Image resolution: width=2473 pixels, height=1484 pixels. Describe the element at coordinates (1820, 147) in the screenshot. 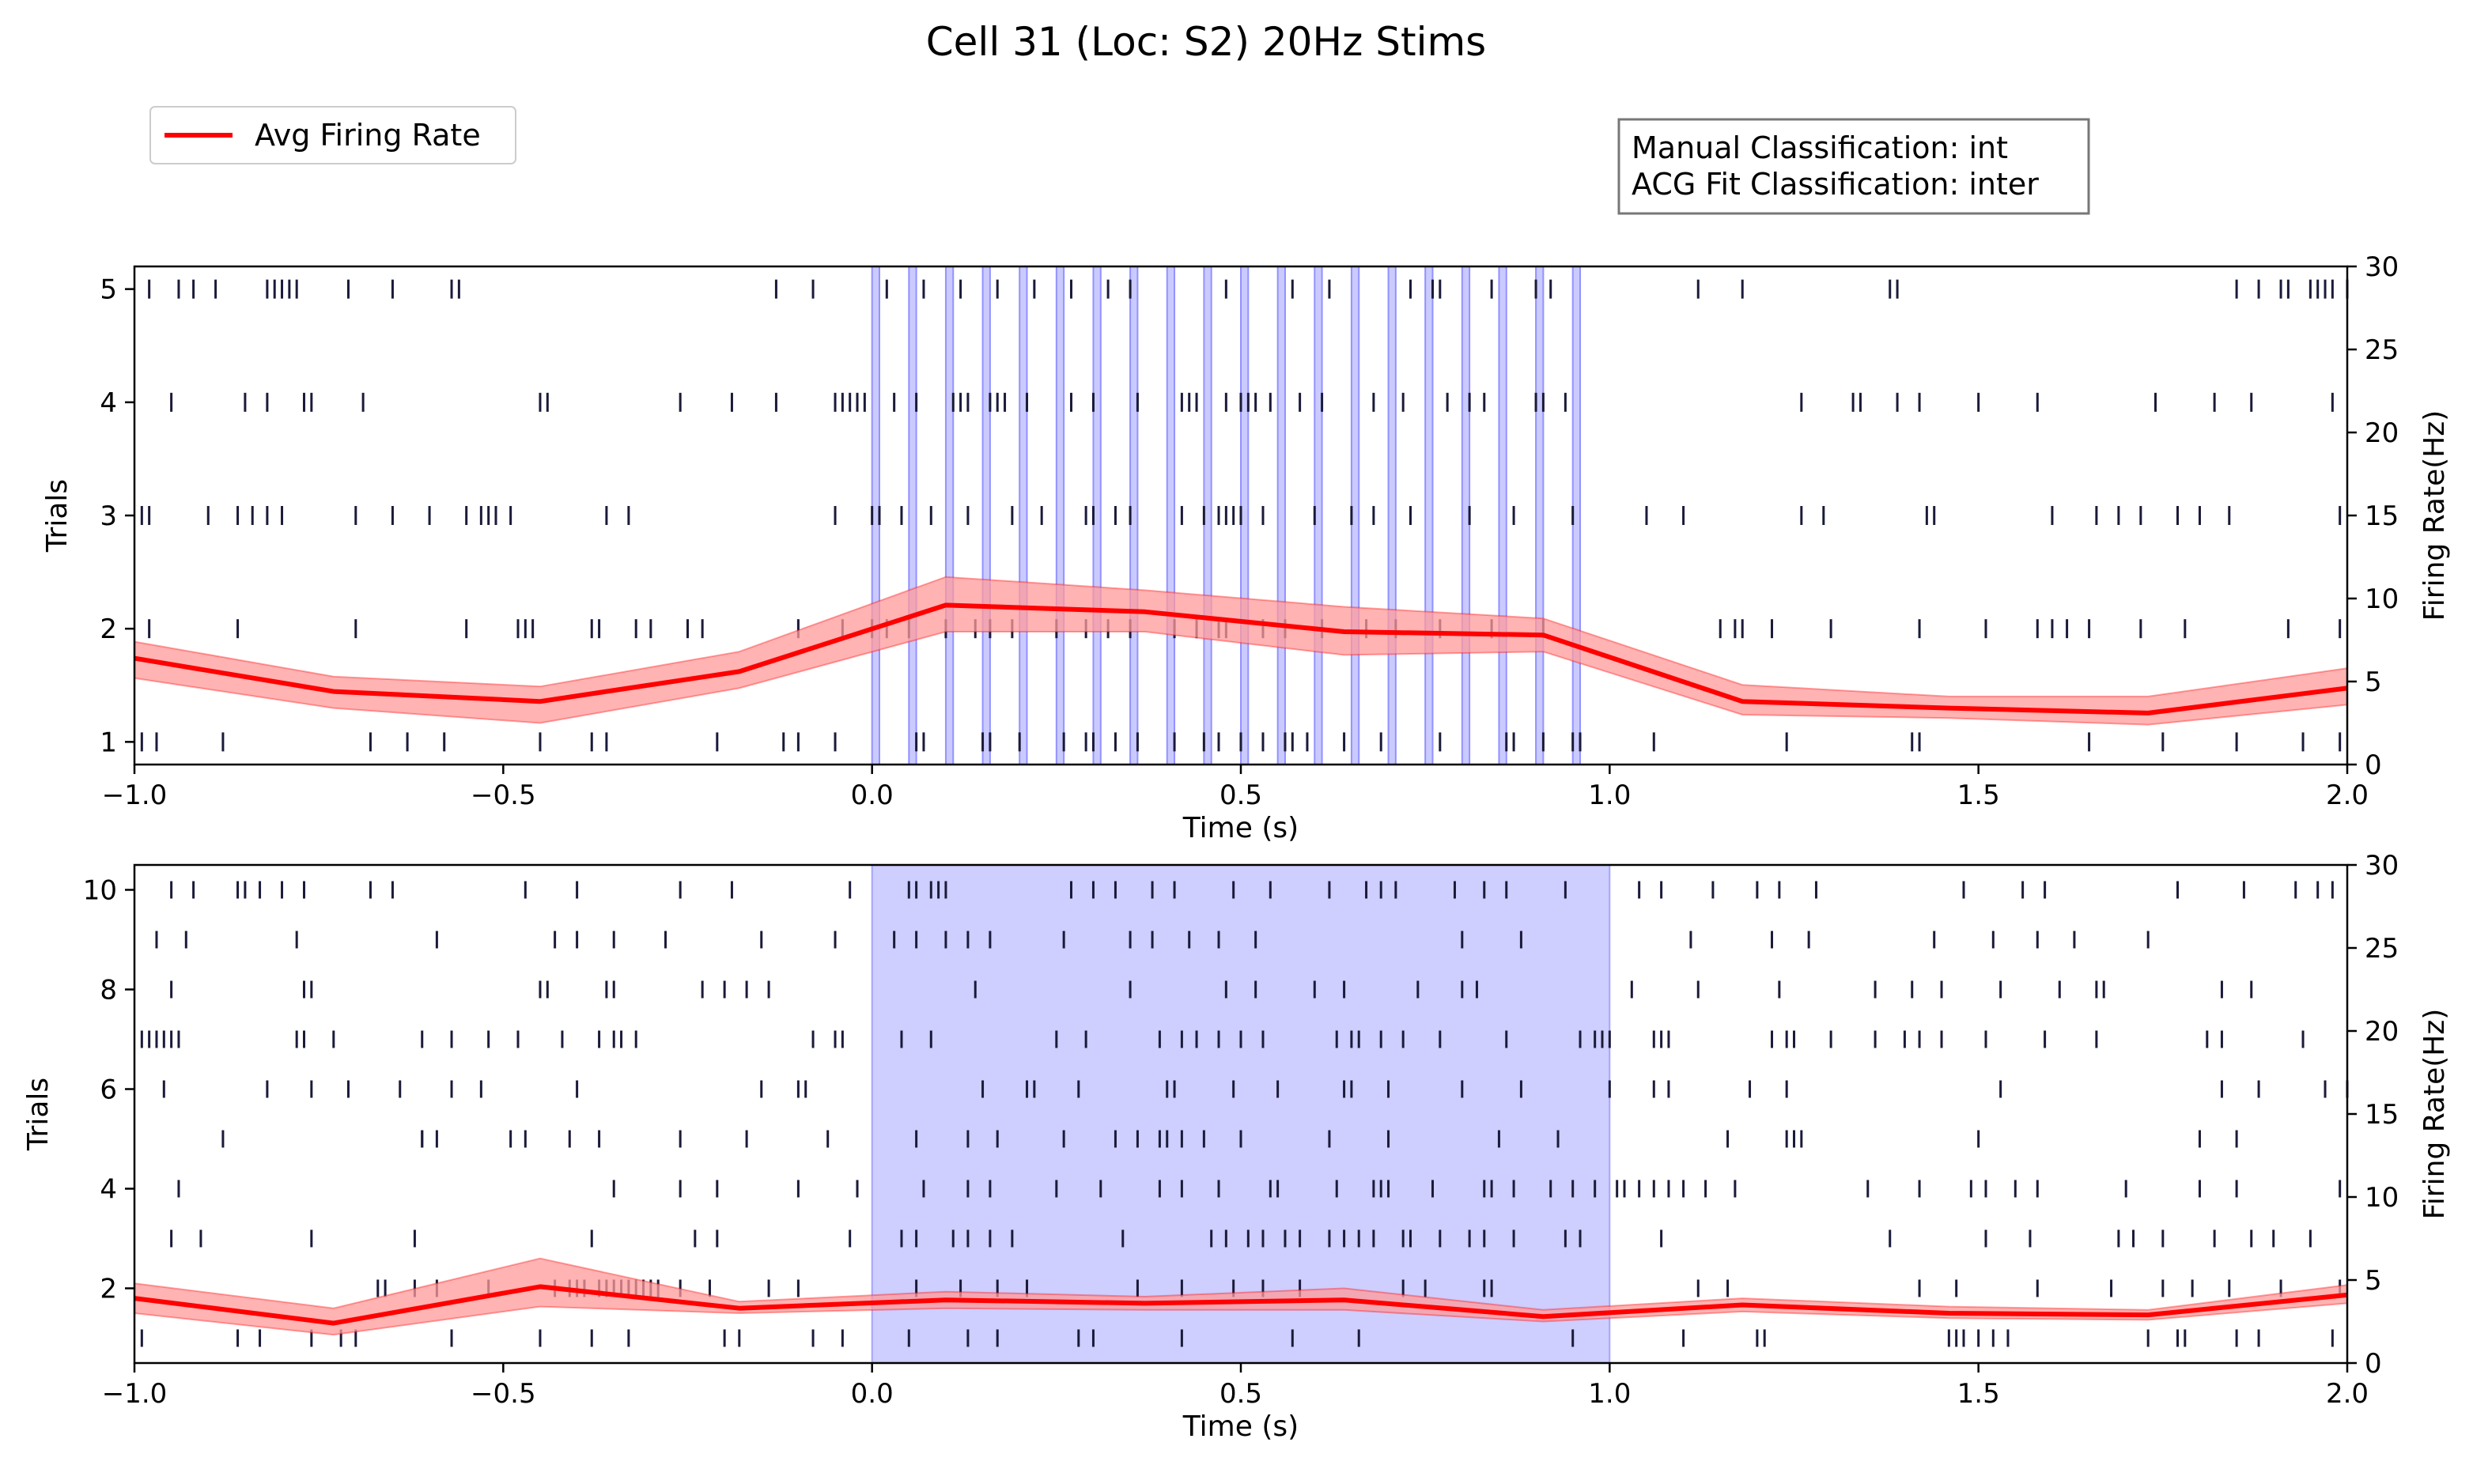

I see `classification-manual: Manual Classification: int` at that location.